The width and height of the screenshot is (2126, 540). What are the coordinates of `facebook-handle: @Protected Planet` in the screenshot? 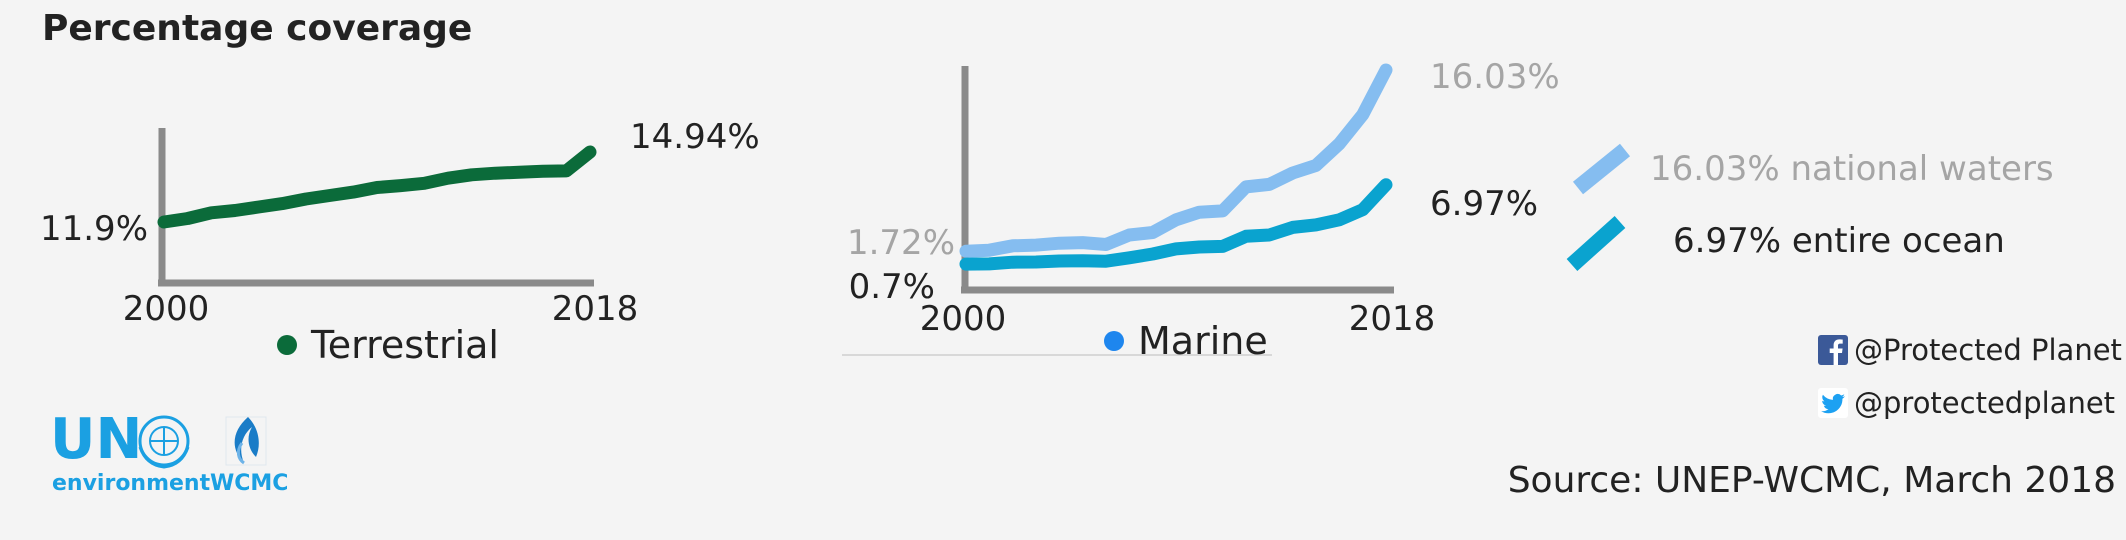 It's located at (1970, 350).